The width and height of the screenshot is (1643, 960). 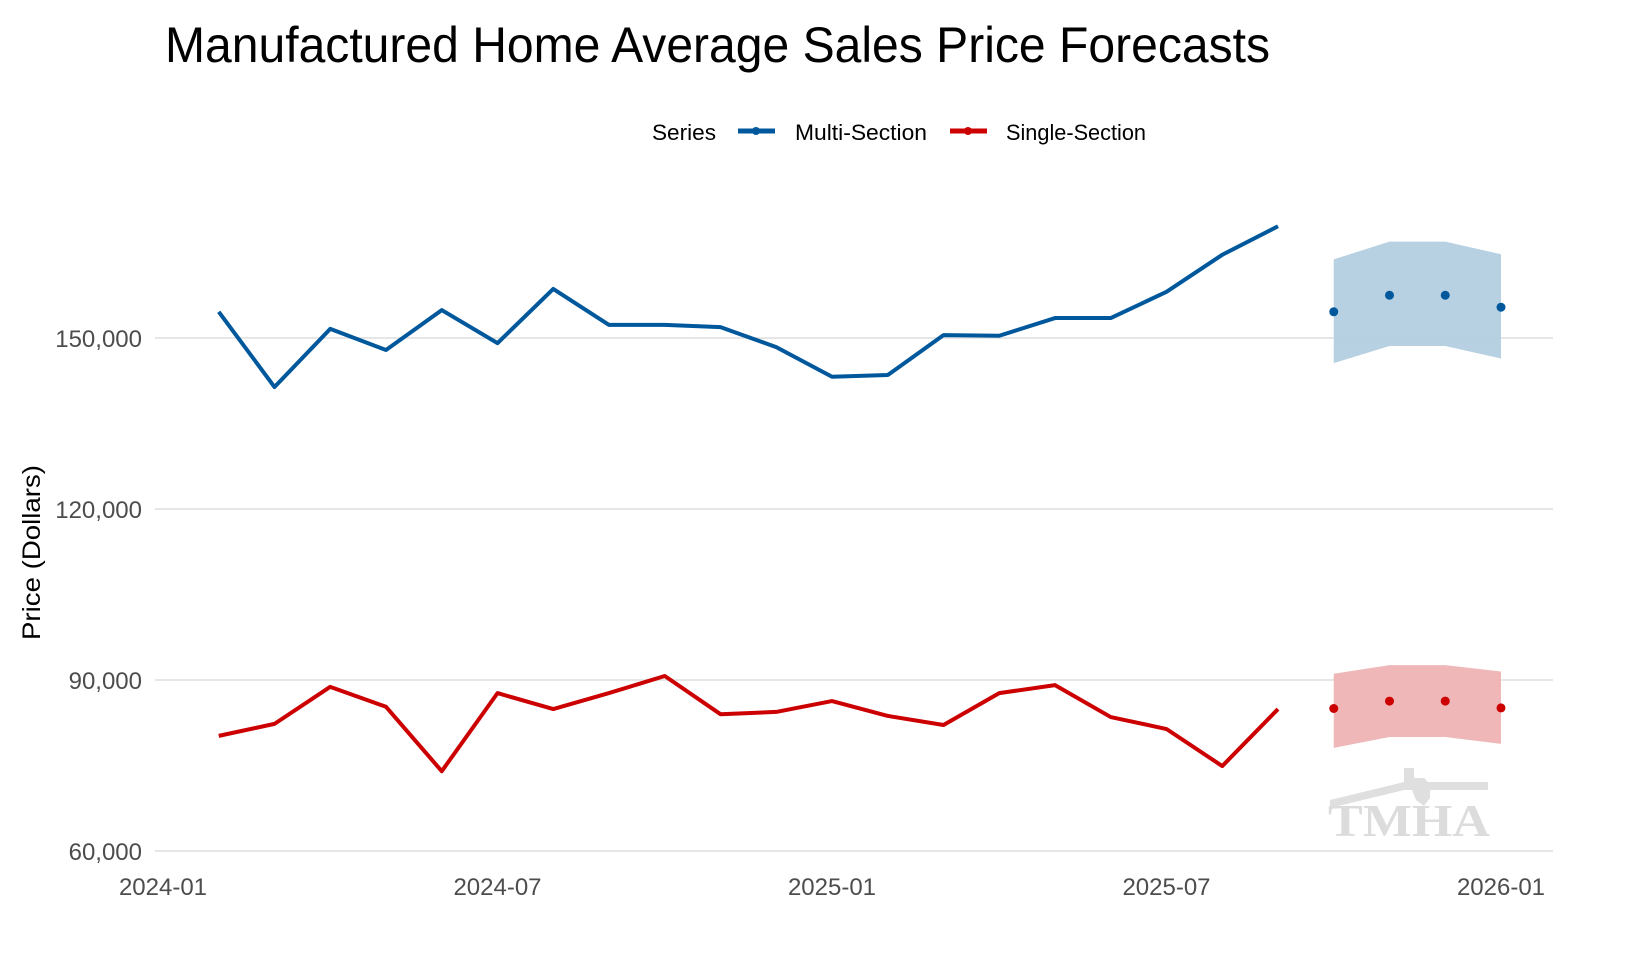 What do you see at coordinates (32, 552) in the screenshot?
I see `y-axis-title: Price (Dollars)` at bounding box center [32, 552].